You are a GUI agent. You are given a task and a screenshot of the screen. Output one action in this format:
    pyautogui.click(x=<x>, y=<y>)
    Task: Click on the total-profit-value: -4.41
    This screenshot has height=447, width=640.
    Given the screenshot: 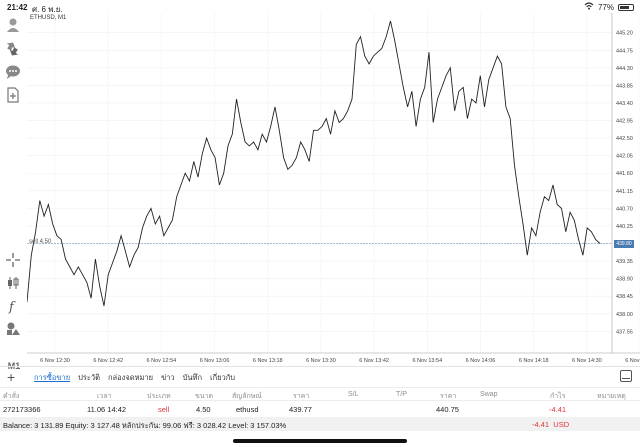 What is the action you would take?
    pyautogui.click(x=541, y=424)
    